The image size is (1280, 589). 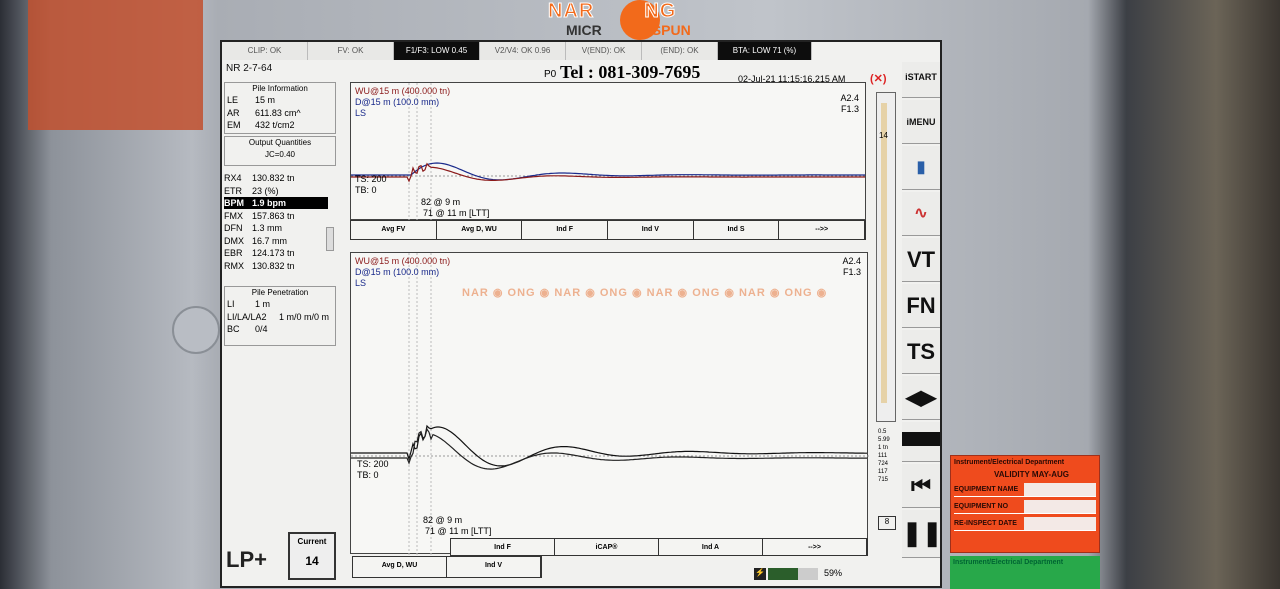 What do you see at coordinates (921, 306) in the screenshot?
I see `fn-button: FN` at bounding box center [921, 306].